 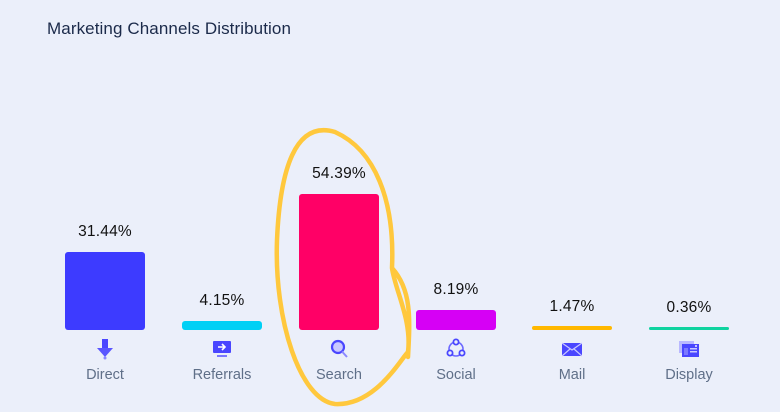 I want to click on bar-referrals, so click(x=222, y=325).